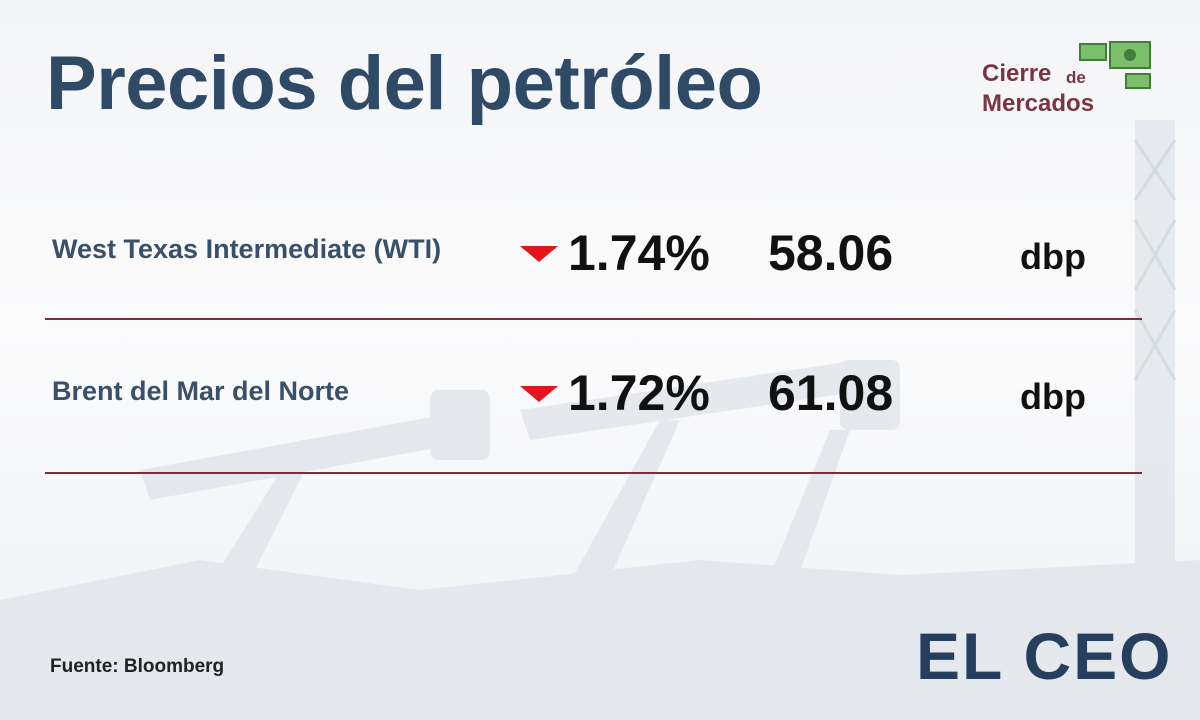 This screenshot has height=720, width=1200. Describe the element at coordinates (1044, 656) in the screenshot. I see `logo: EL CEO` at that location.